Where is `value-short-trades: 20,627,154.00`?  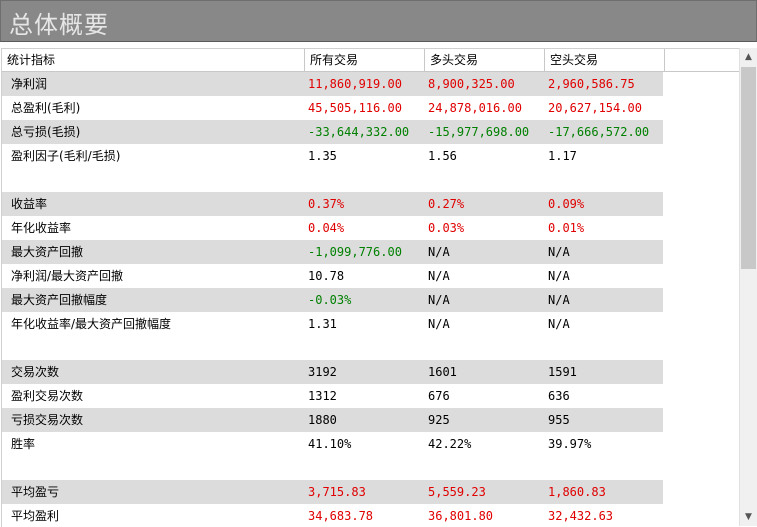 value-short-trades: 20,627,154.00 is located at coordinates (595, 108).